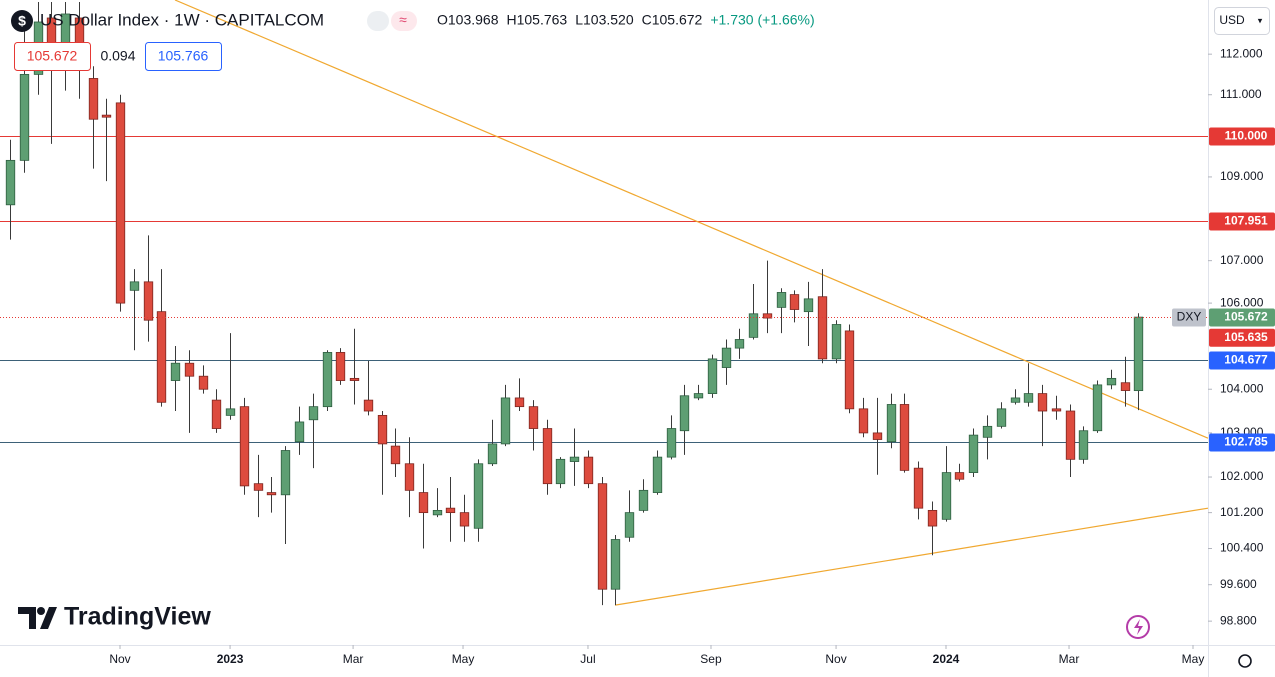  I want to click on alert-glyph, so click(1138, 627).